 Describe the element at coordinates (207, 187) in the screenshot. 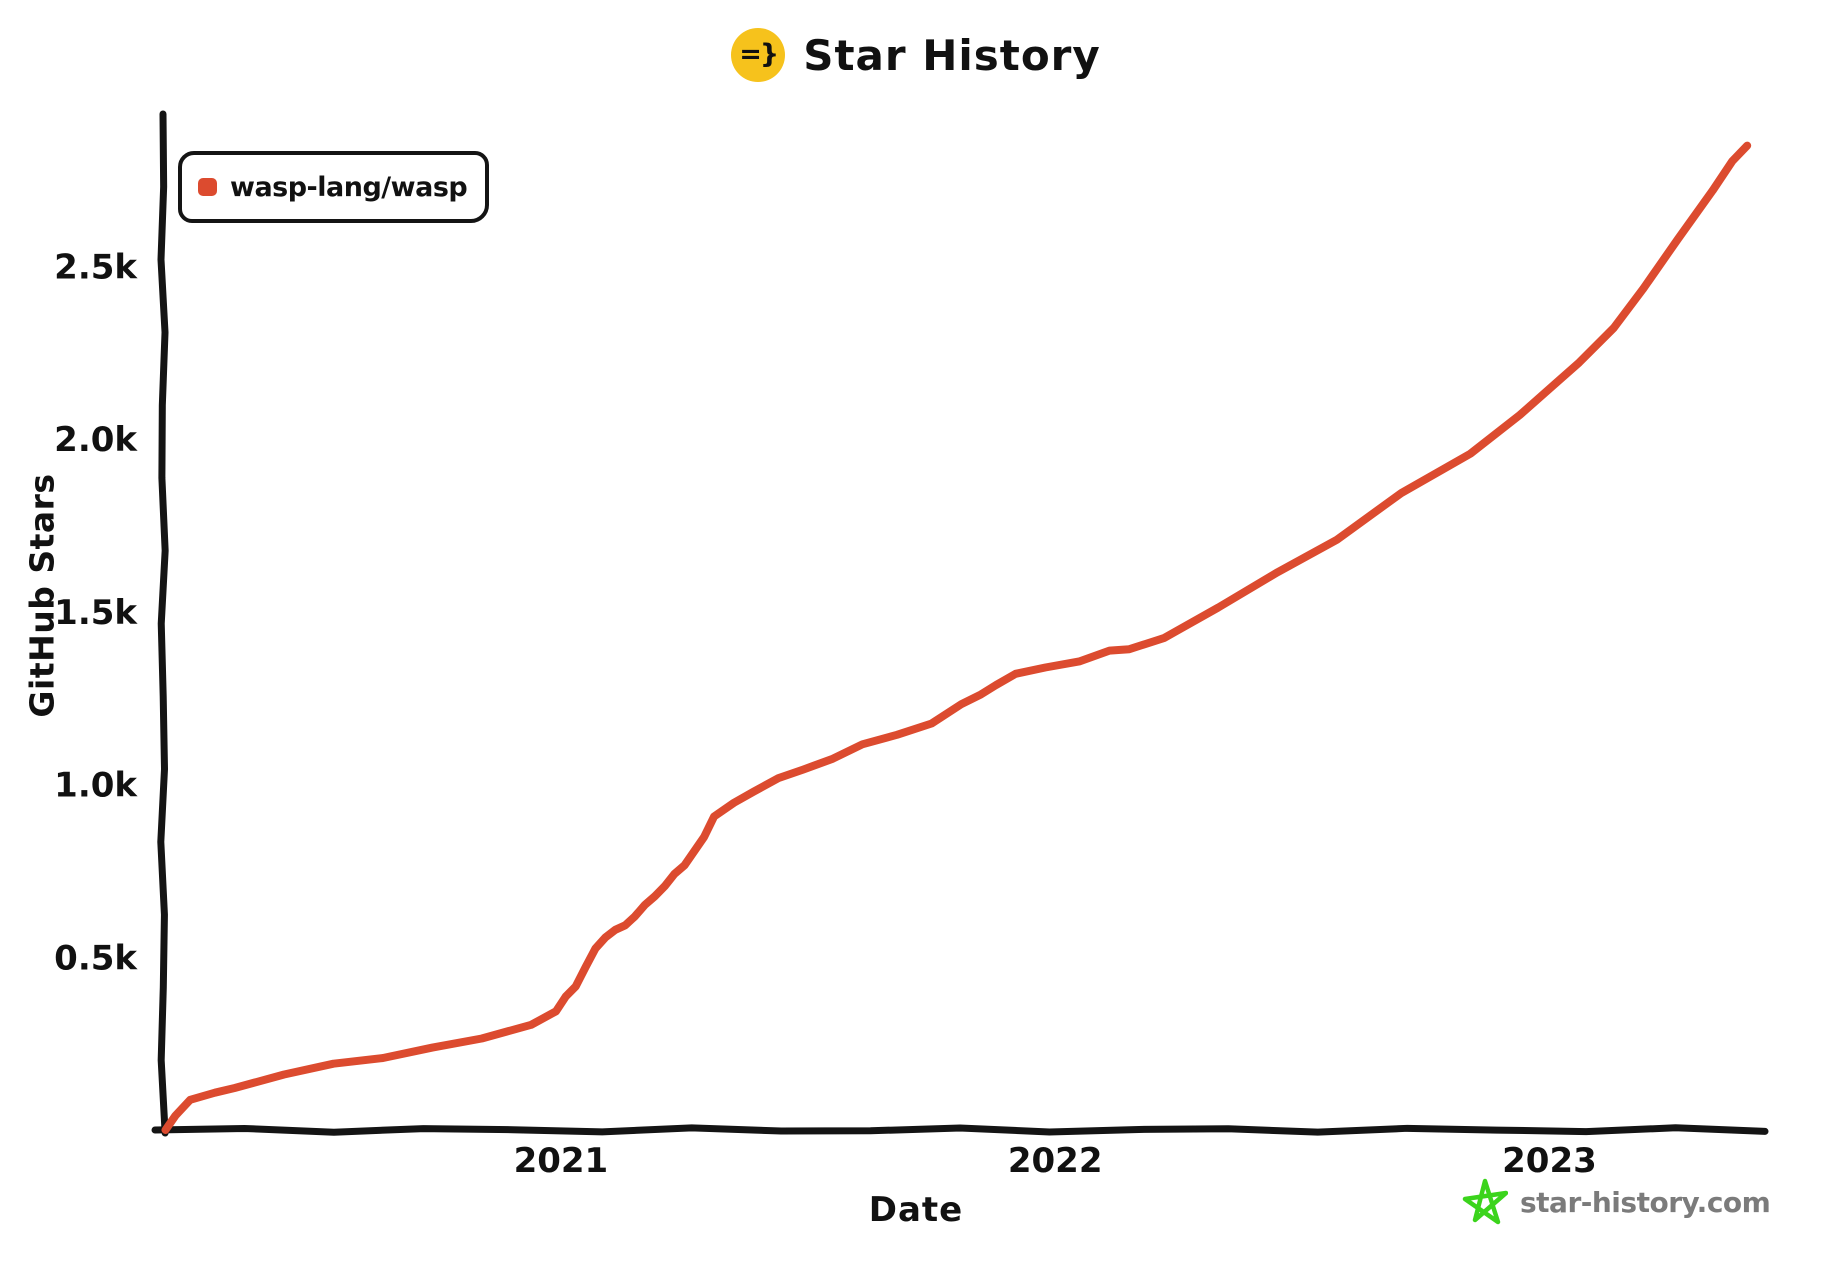

I see `legend-swatch-icon` at that location.